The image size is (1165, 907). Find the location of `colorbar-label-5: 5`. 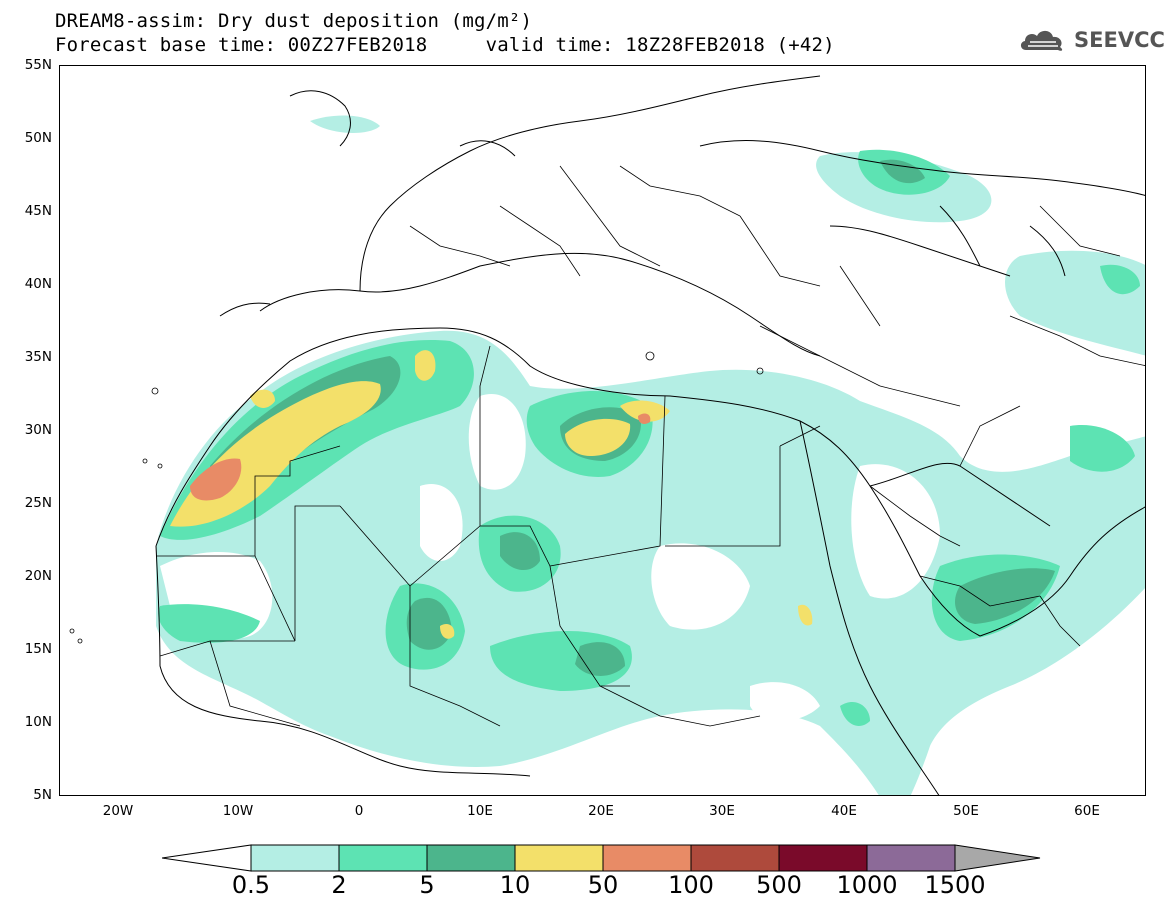

colorbar-label-5: 5 is located at coordinates (427, 885).